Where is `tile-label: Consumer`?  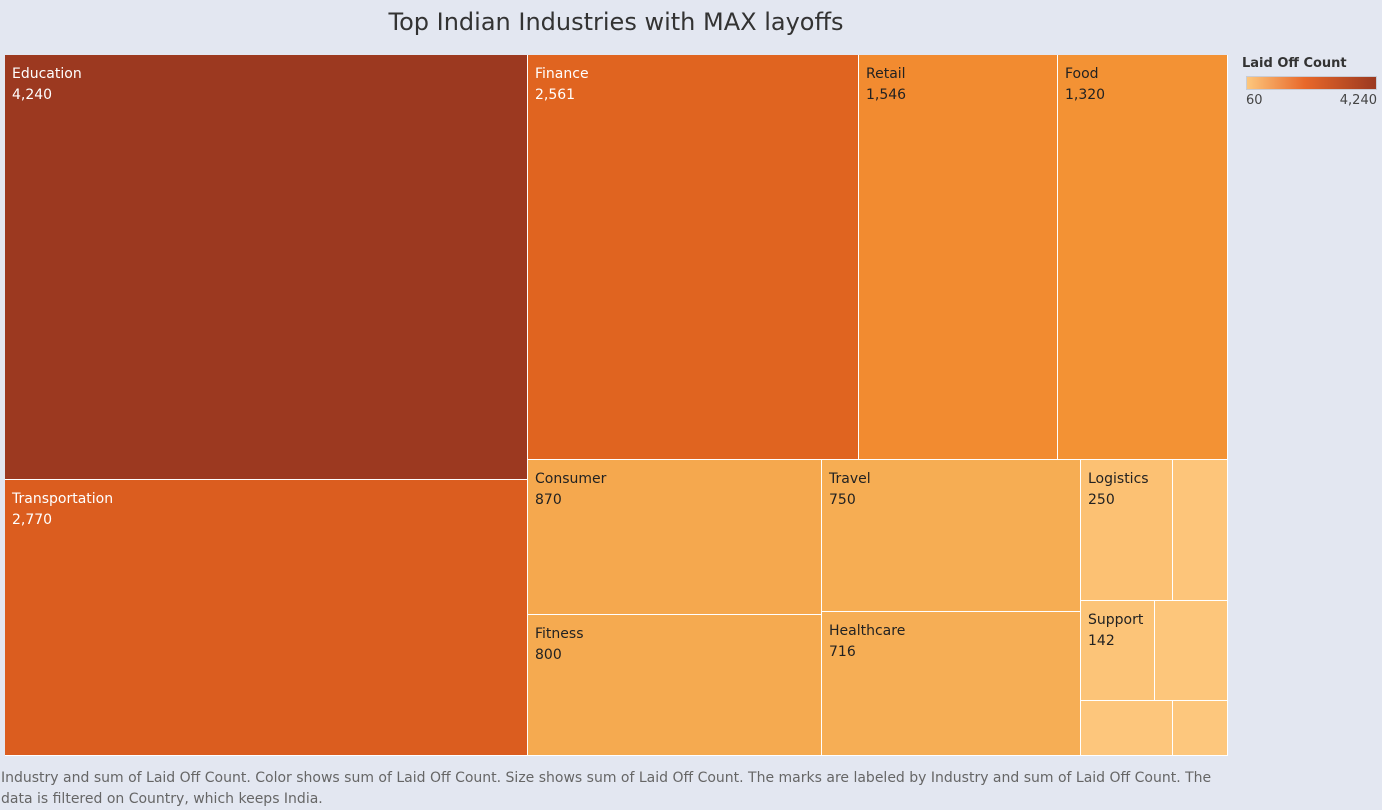 tile-label: Consumer is located at coordinates (571, 479).